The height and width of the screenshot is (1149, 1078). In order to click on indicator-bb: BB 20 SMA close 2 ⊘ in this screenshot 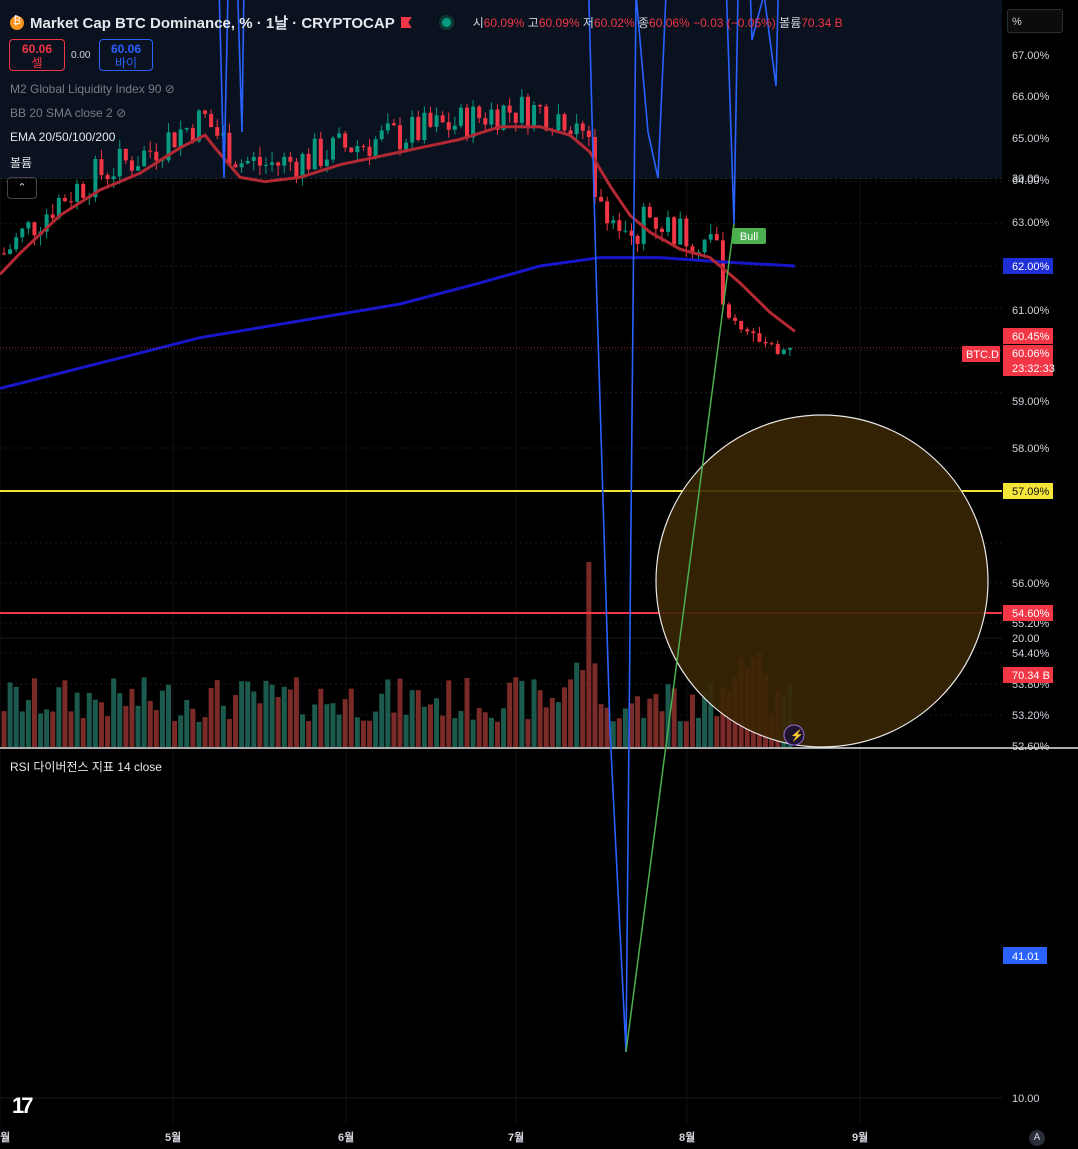, I will do `click(68, 113)`.